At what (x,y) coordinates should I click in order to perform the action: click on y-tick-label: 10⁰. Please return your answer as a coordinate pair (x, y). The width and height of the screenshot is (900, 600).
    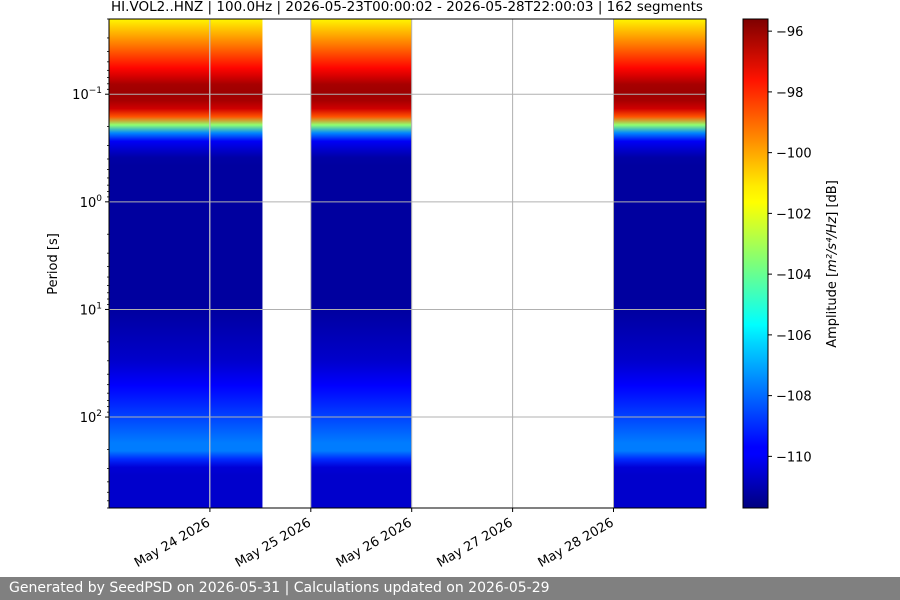
    Looking at the image, I should click on (91, 202).